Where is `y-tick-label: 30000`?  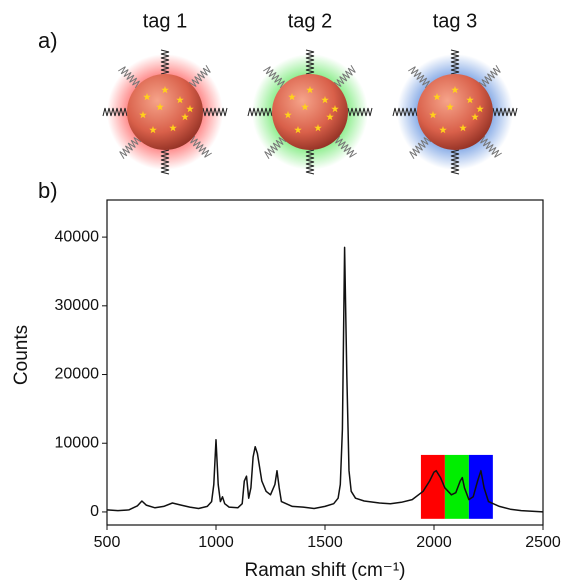
y-tick-label: 30000 is located at coordinates (77, 305).